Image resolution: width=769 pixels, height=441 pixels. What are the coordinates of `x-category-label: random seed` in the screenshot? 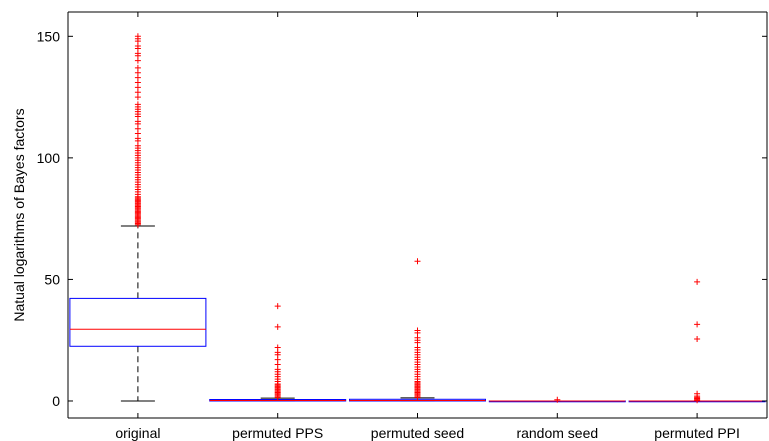 It's located at (557, 433).